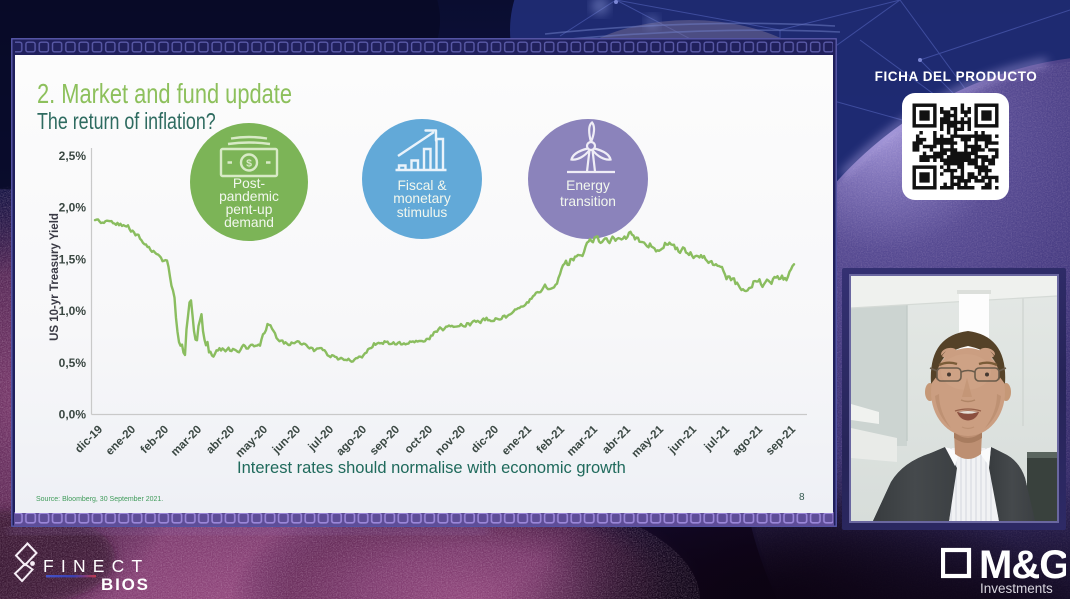  What do you see at coordinates (551, 439) in the screenshot?
I see `svg-text: feb-21` at bounding box center [551, 439].